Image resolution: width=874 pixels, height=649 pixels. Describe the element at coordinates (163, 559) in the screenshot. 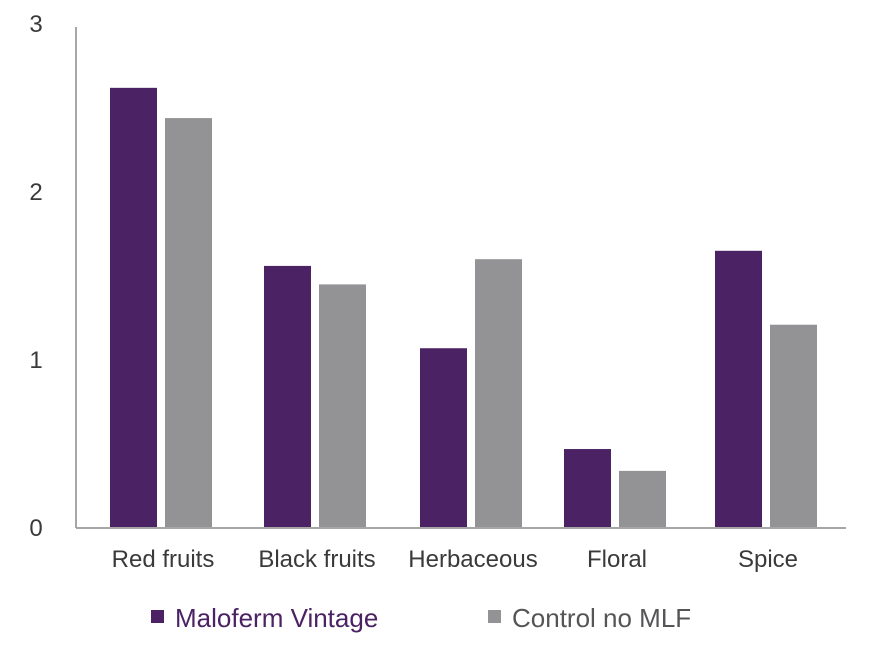

I see `x-tick-label: Red fruits` at that location.